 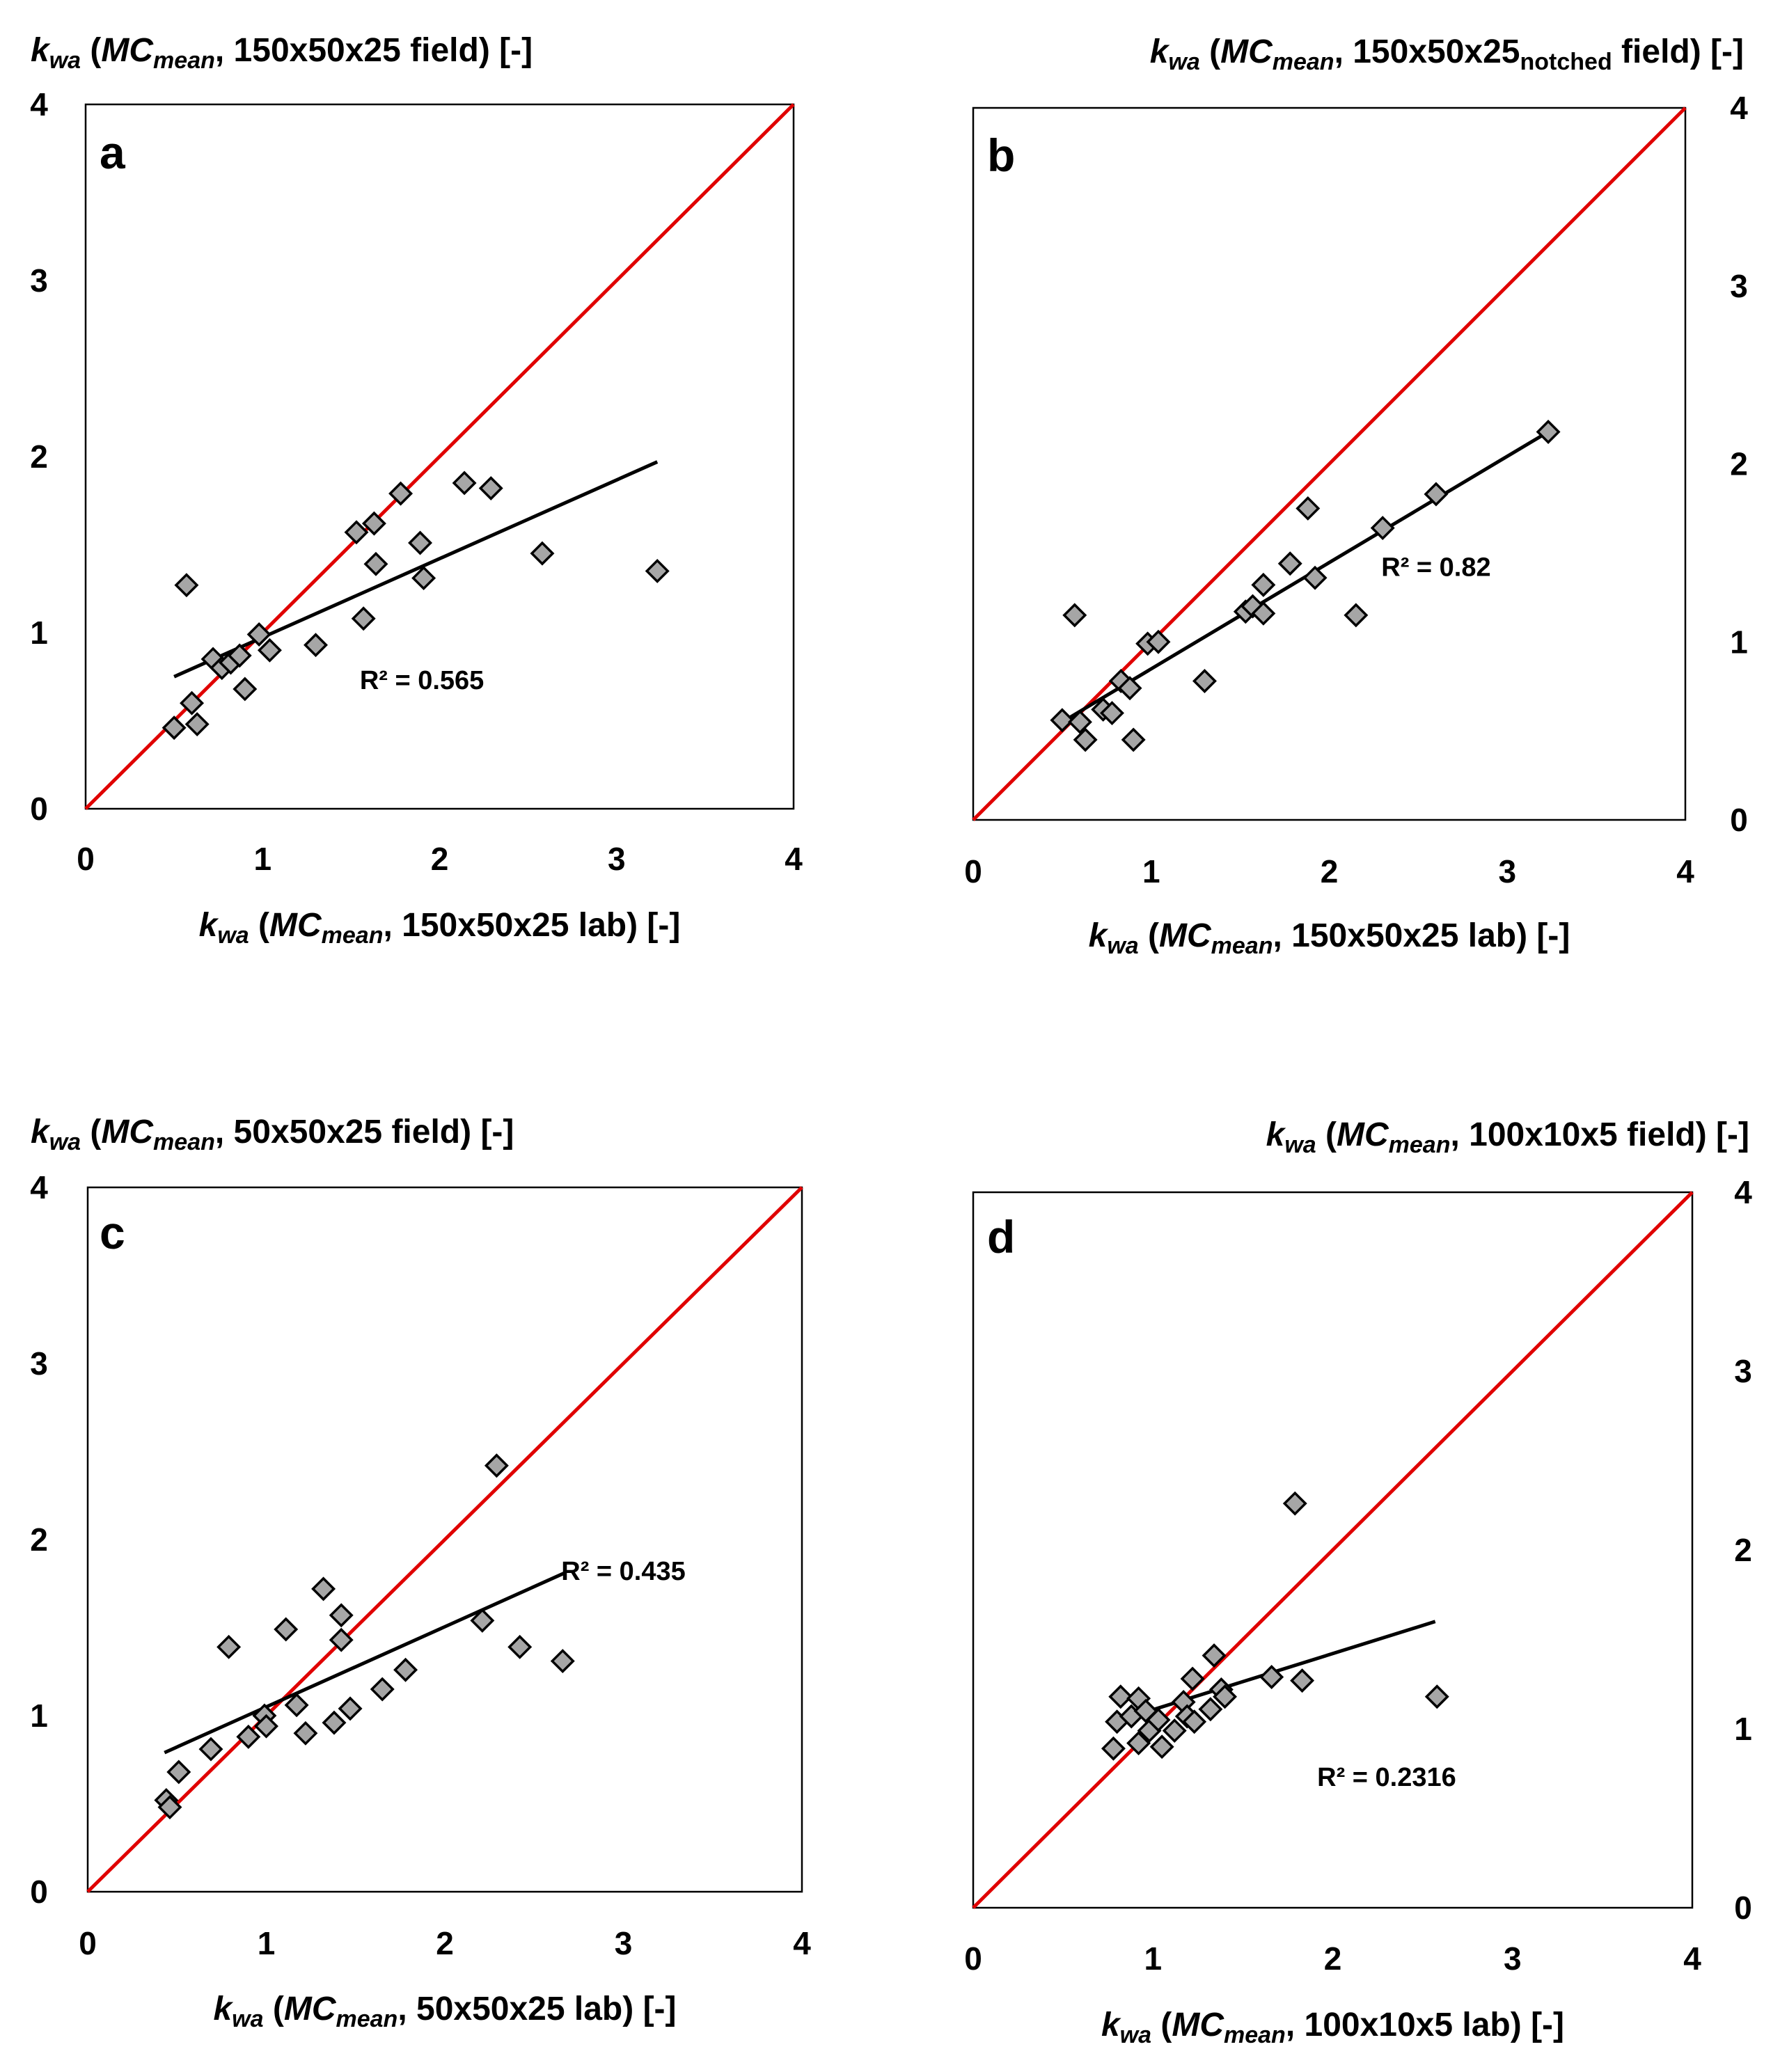 What do you see at coordinates (1001, 155) in the screenshot?
I see `panel-letter: b` at bounding box center [1001, 155].